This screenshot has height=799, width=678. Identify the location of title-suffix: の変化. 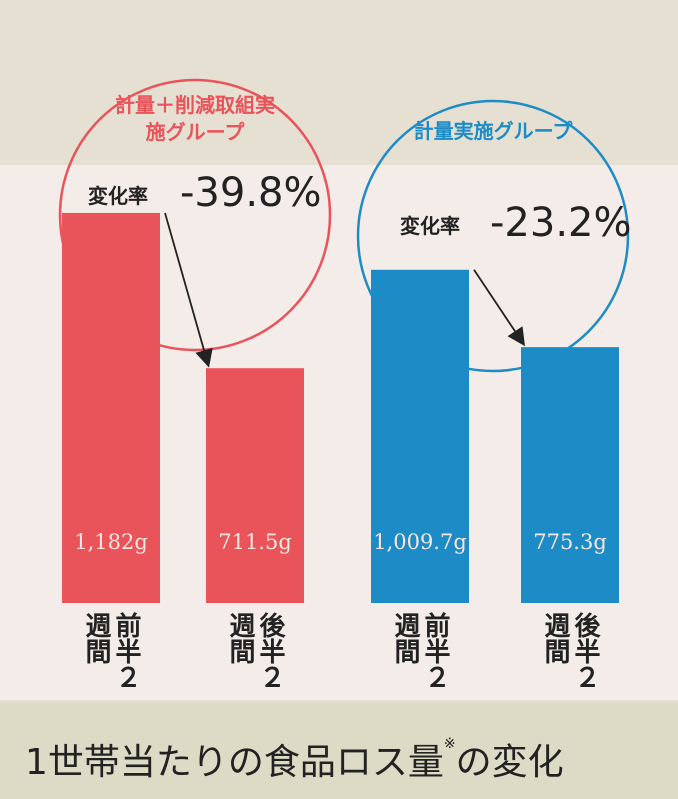
(509, 762).